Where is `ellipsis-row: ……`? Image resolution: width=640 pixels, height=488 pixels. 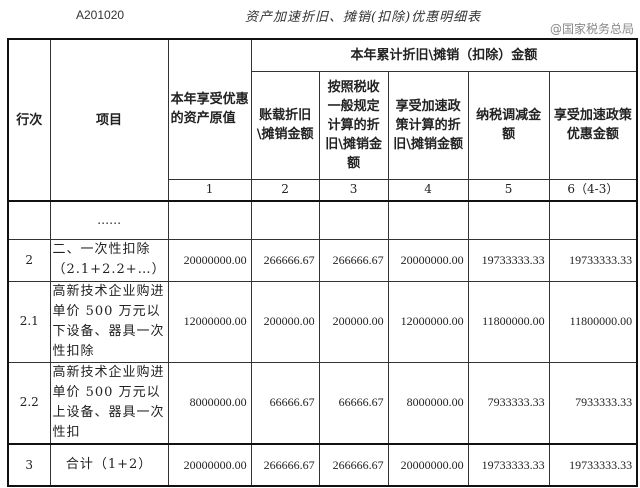 ellipsis-row: …… is located at coordinates (109, 220).